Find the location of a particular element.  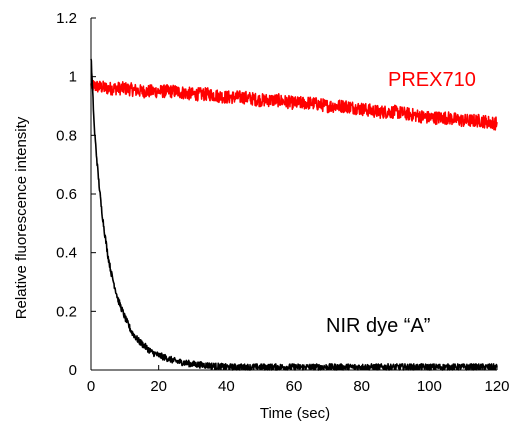

y-axis-label: Relative fluorescence intensity is located at coordinates (21, 217).